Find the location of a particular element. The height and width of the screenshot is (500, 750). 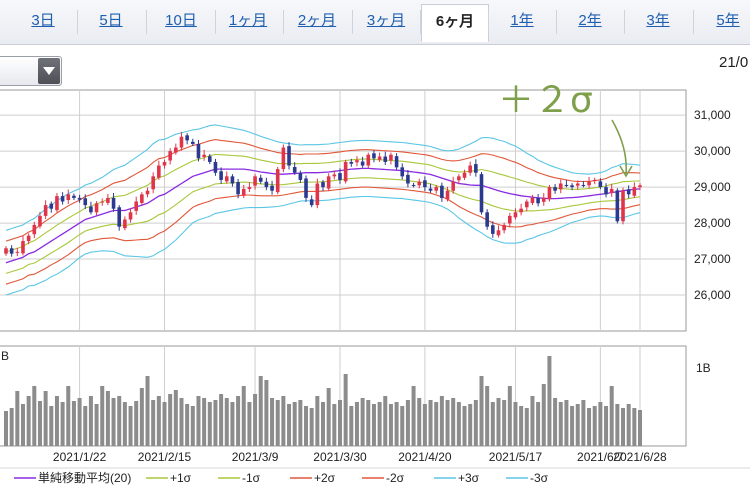

tab-0: 3日 is located at coordinates (43, 20).